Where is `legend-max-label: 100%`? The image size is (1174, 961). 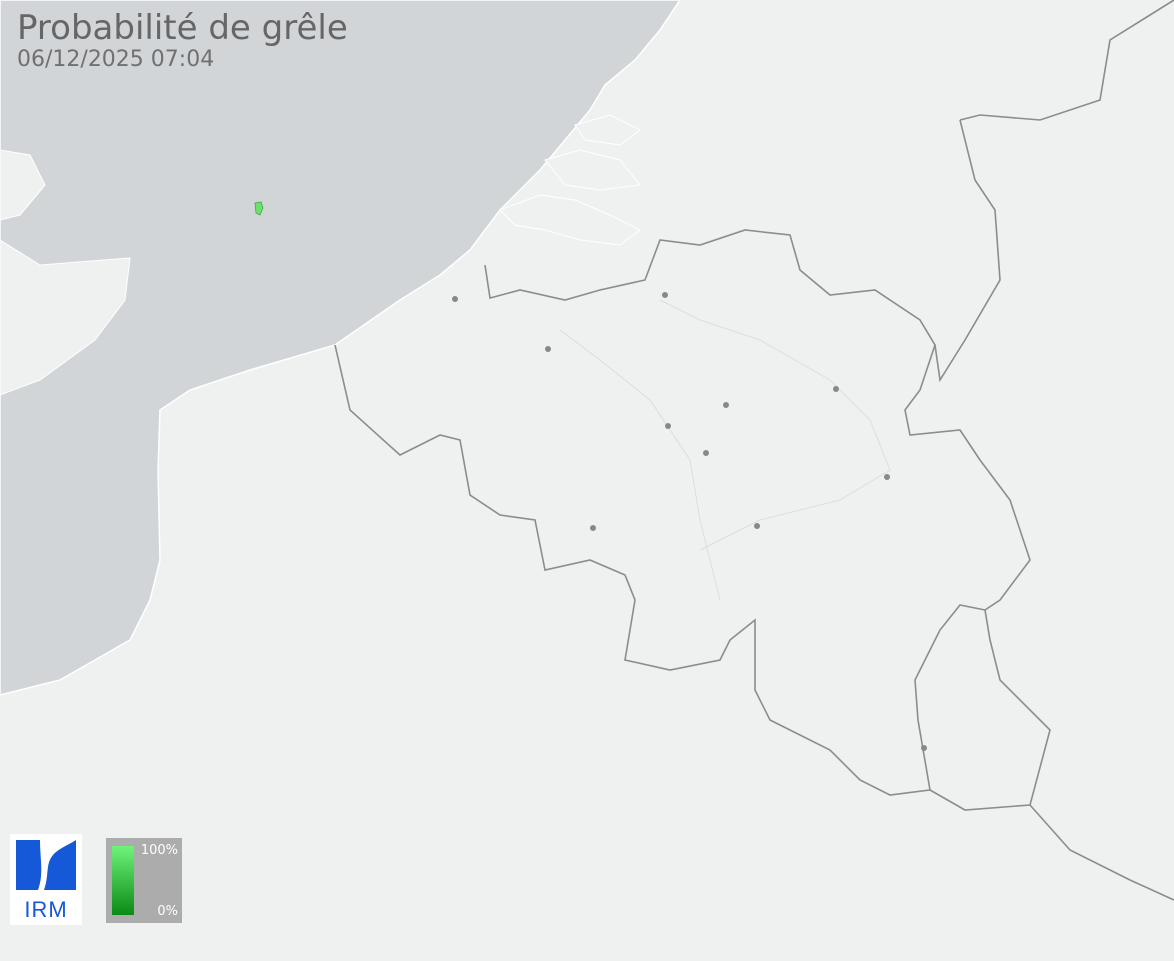
legend-max-label: 100% is located at coordinates (159, 850).